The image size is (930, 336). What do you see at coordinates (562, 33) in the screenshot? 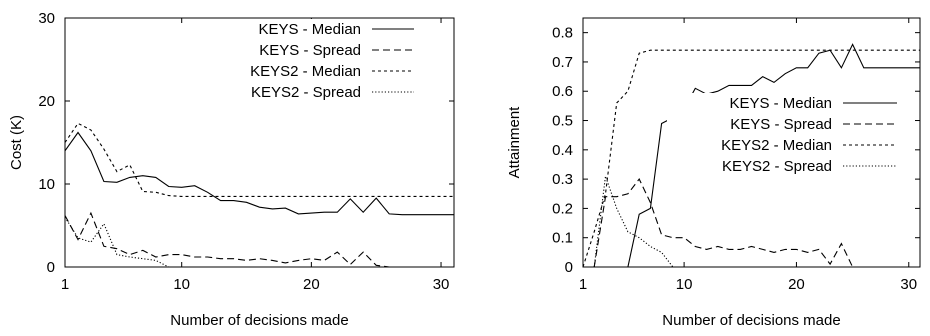
I see `y-tick-label: 0.8` at bounding box center [562, 33].